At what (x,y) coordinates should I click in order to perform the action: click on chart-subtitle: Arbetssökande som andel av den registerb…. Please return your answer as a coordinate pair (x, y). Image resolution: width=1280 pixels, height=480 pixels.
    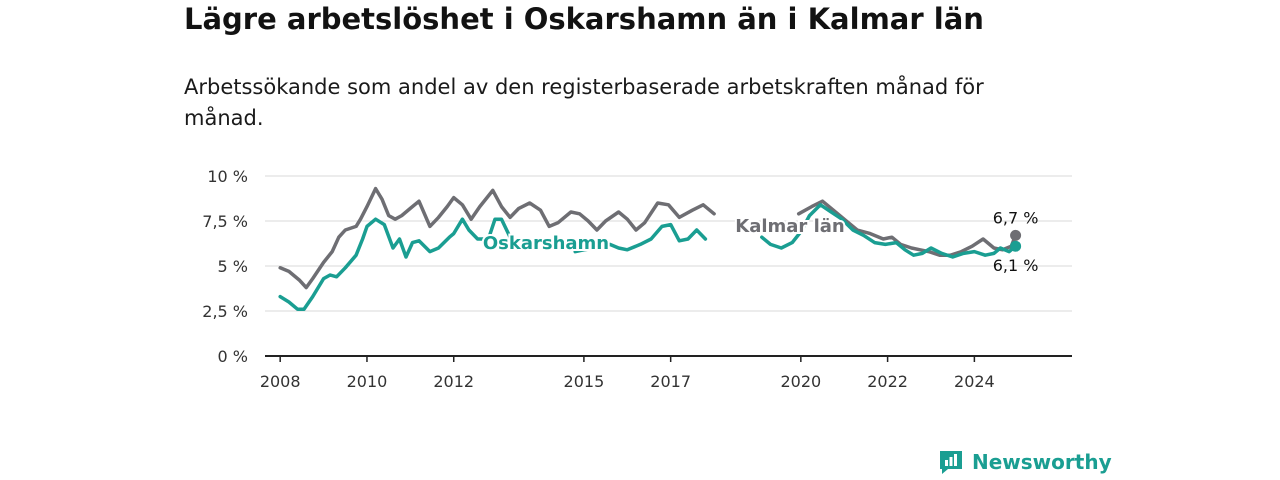
    Looking at the image, I should click on (584, 102).